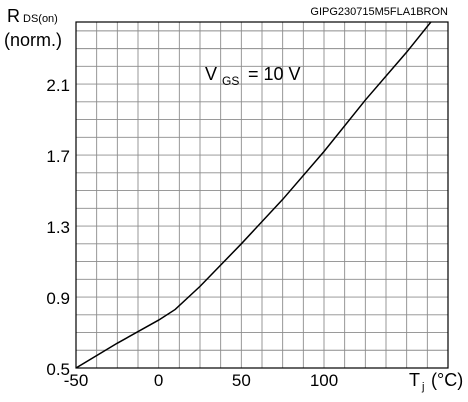 This screenshot has height=402, width=468. Describe the element at coordinates (422, 387) in the screenshot. I see `x-axis-subscript: j` at that location.